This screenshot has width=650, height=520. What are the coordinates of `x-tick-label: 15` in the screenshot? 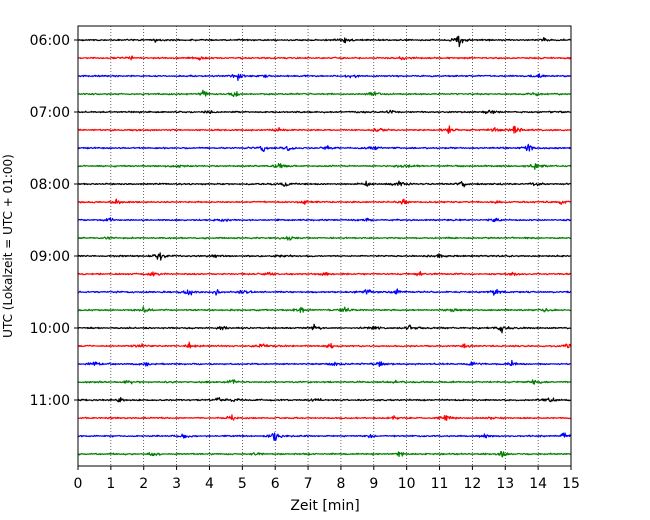 It's located at (571, 484).